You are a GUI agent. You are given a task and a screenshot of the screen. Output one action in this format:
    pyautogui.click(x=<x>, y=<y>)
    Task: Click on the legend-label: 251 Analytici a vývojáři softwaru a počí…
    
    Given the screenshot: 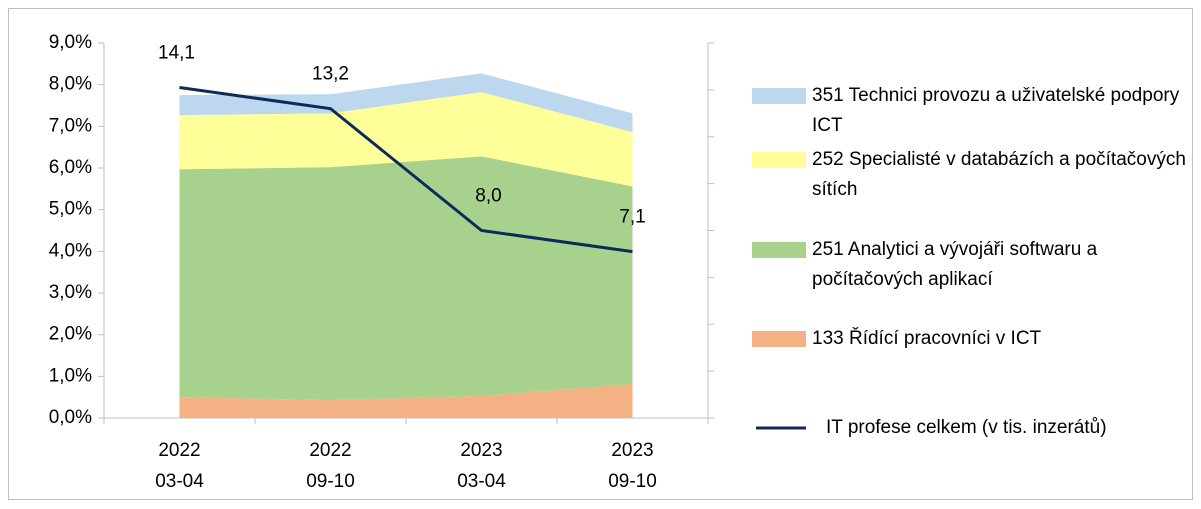 What is the action you would take?
    pyautogui.click(x=955, y=264)
    